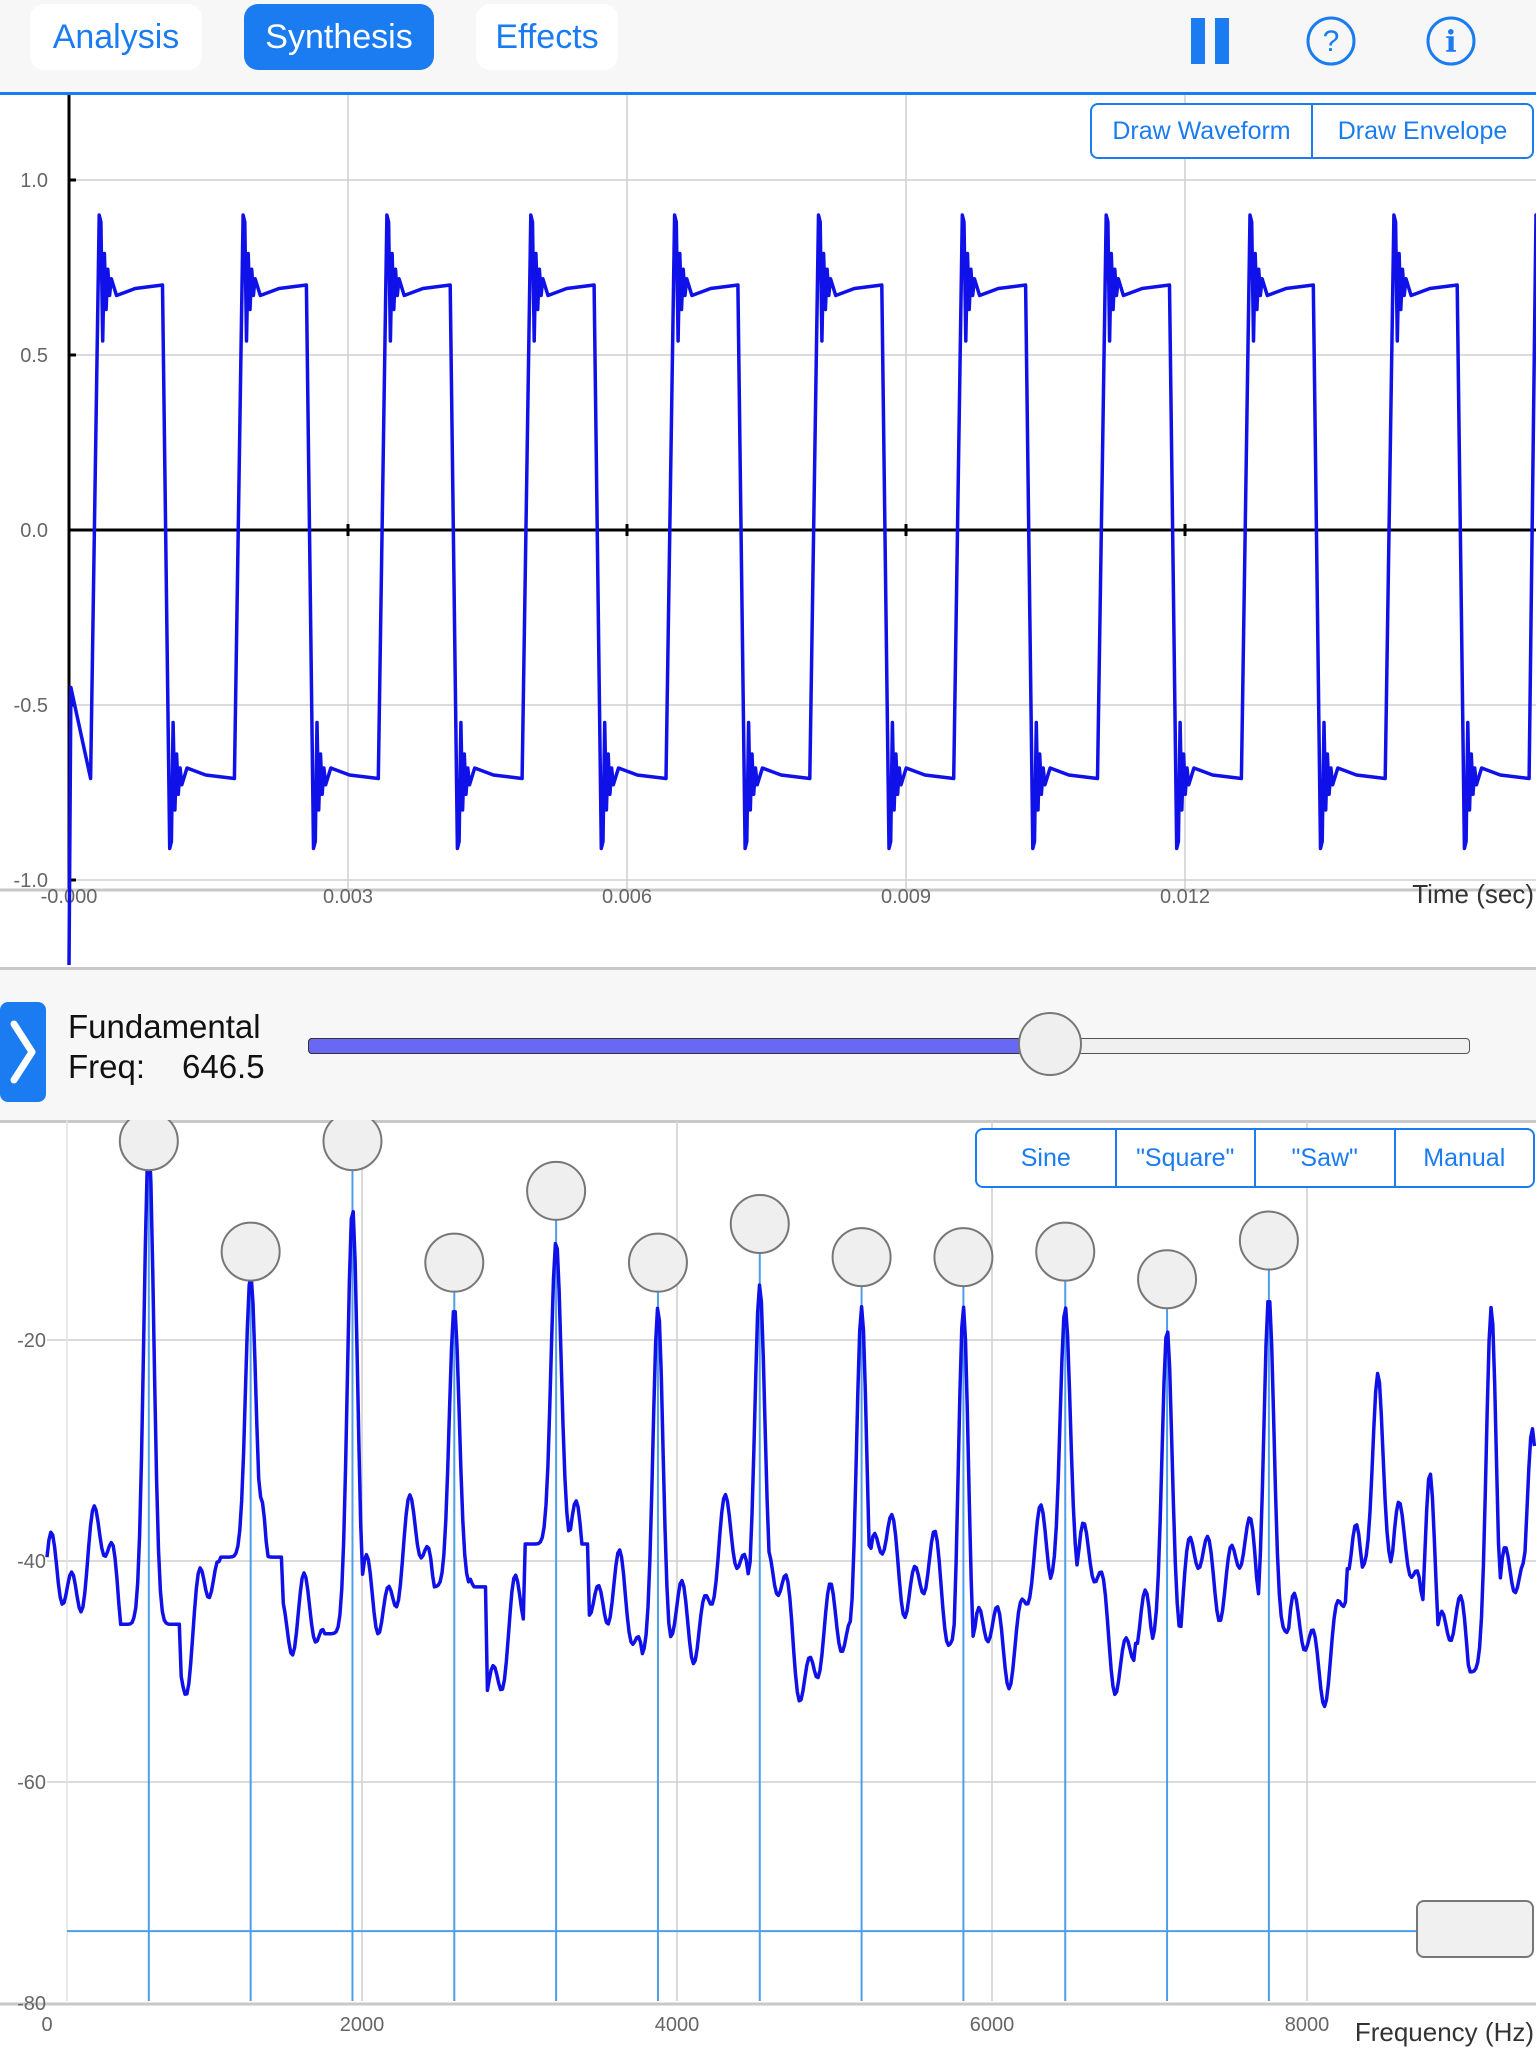 The height and width of the screenshot is (2048, 1536). Describe the element at coordinates (992, 2025) in the screenshot. I see `spectrum-x-tick-label: 6000` at that location.